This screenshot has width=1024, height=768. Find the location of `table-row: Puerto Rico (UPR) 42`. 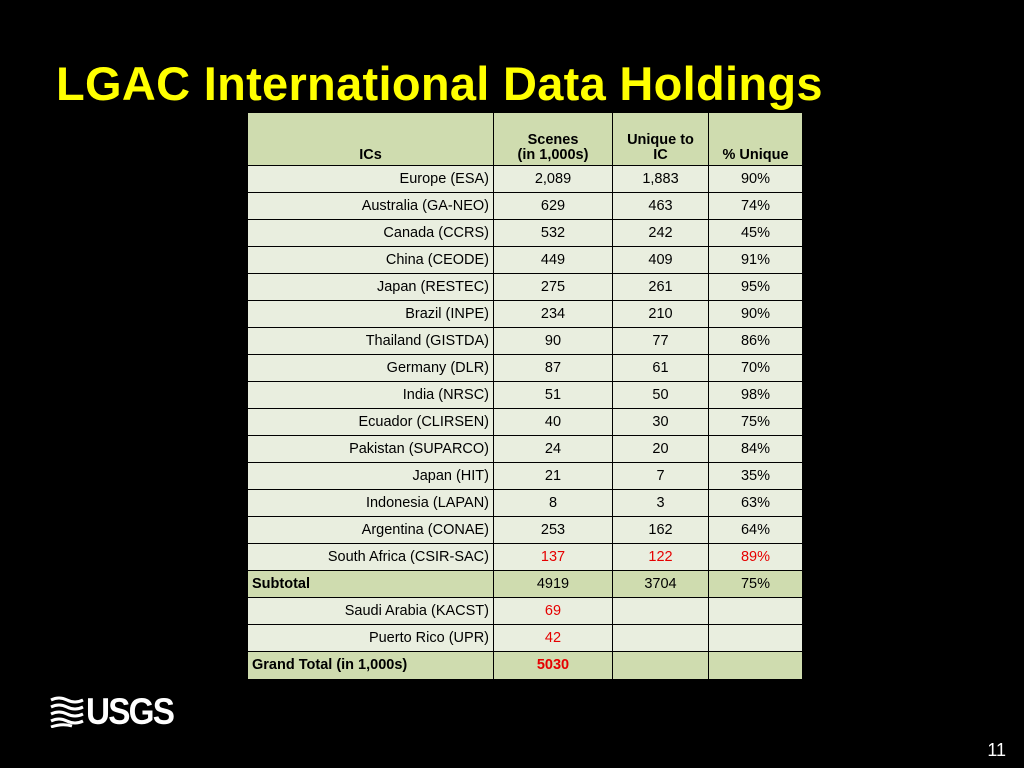

table-row: Puerto Rico (UPR) 42 is located at coordinates (525, 638).